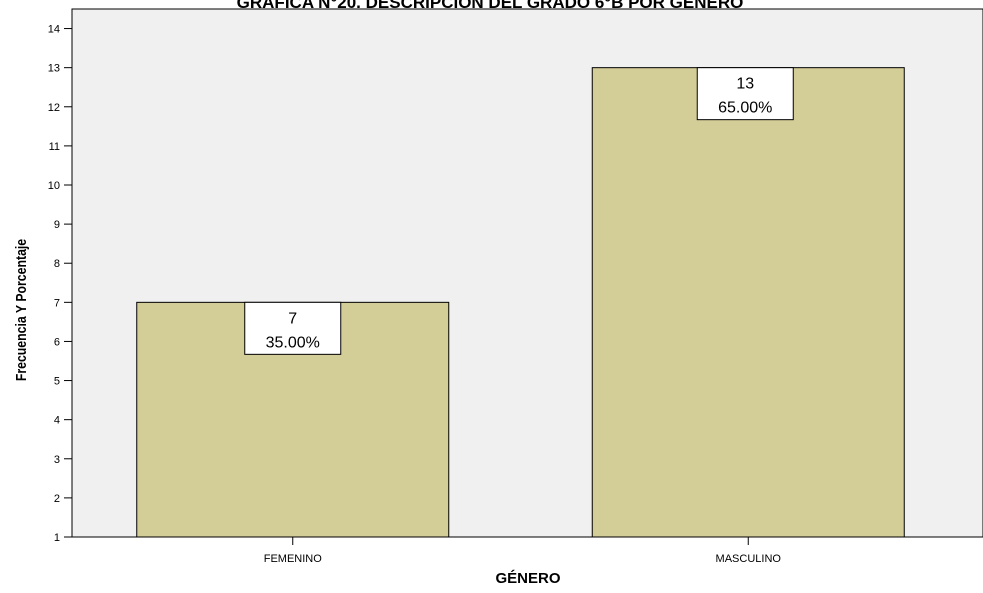 The image size is (983, 593). What do you see at coordinates (54, 147) in the screenshot?
I see `y-tick-label: 11` at bounding box center [54, 147].